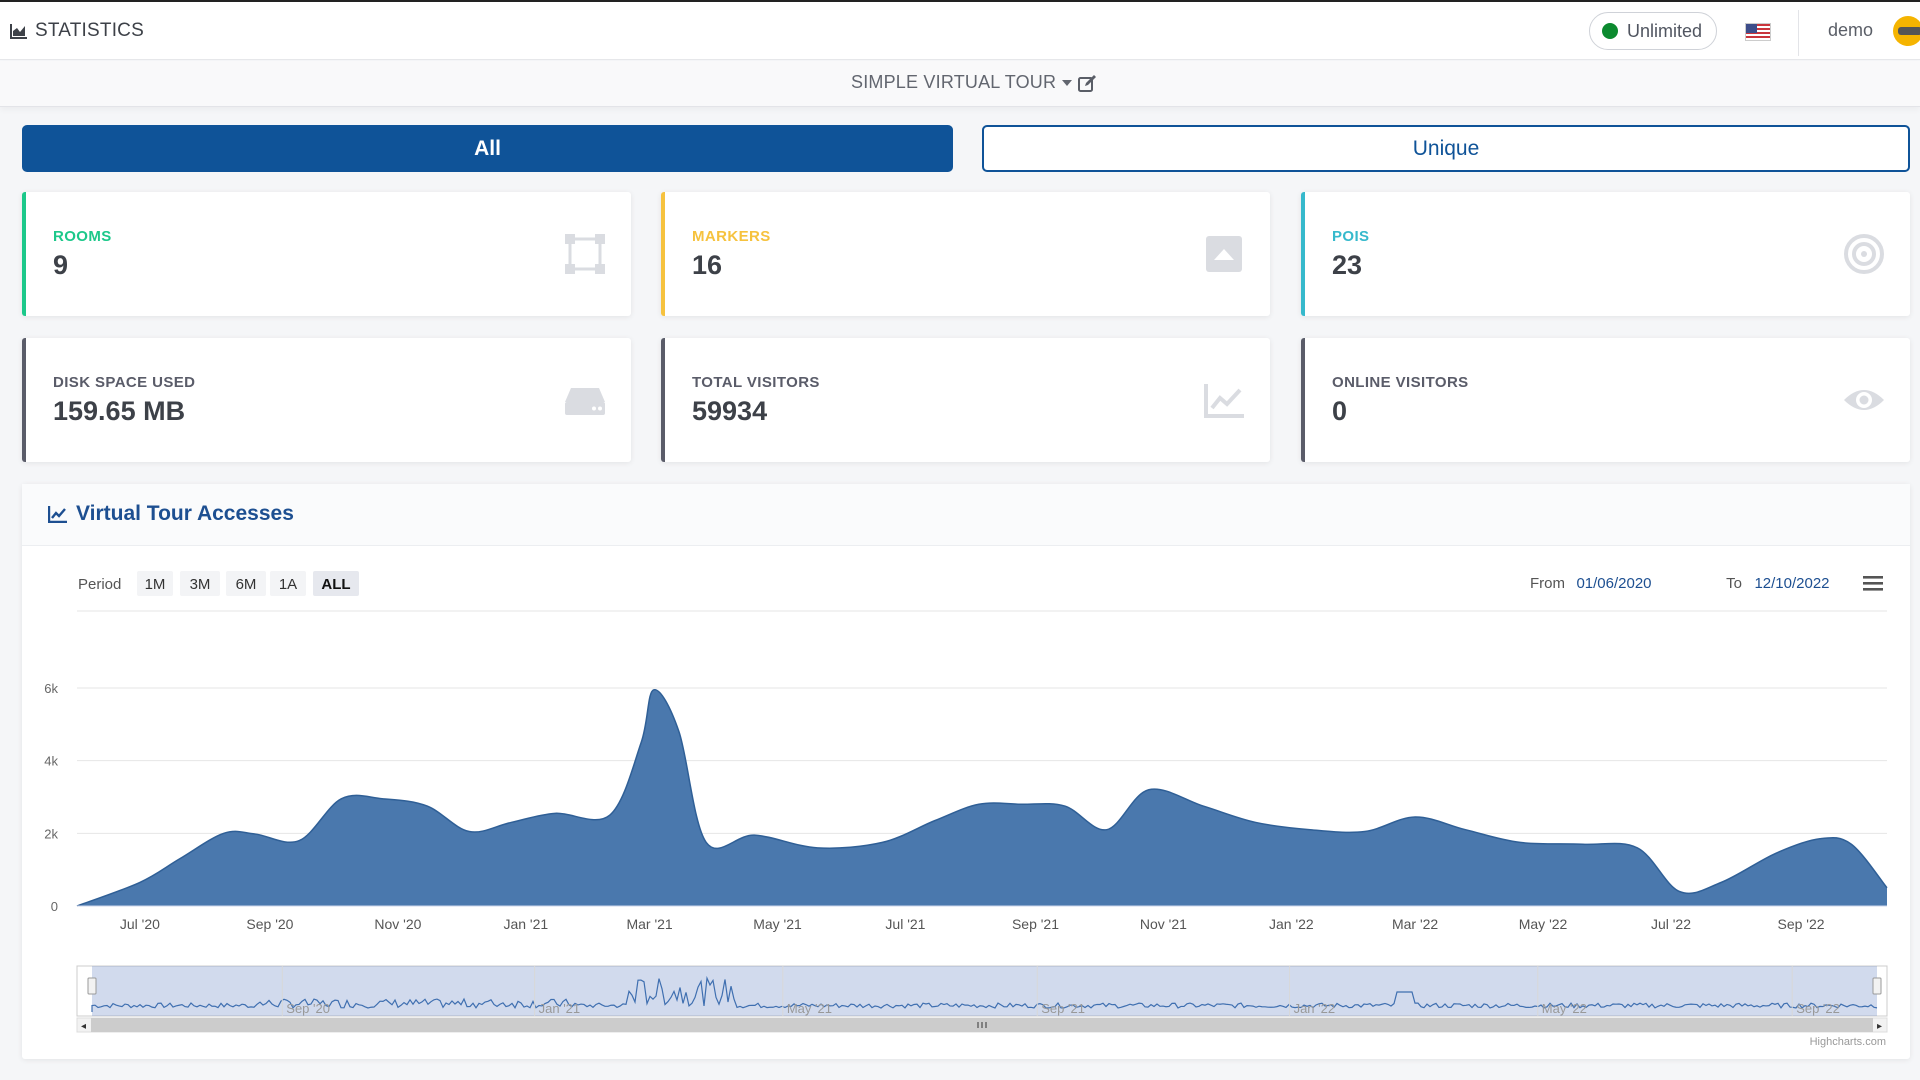 This screenshot has height=1080, width=1920. Describe the element at coordinates (51, 833) in the screenshot. I see `y-tick-label: 2k` at that location.